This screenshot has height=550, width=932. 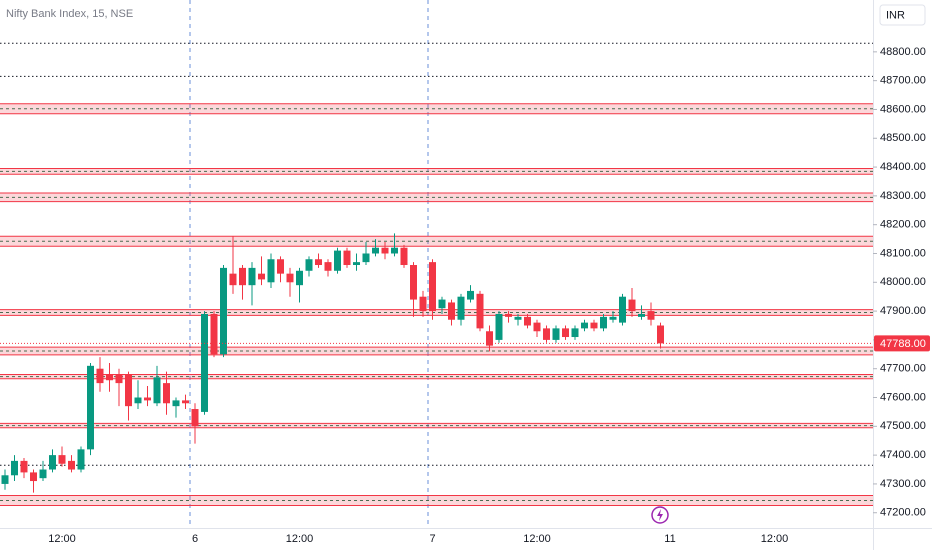 I want to click on x-tick-label: 7, so click(x=432, y=539).